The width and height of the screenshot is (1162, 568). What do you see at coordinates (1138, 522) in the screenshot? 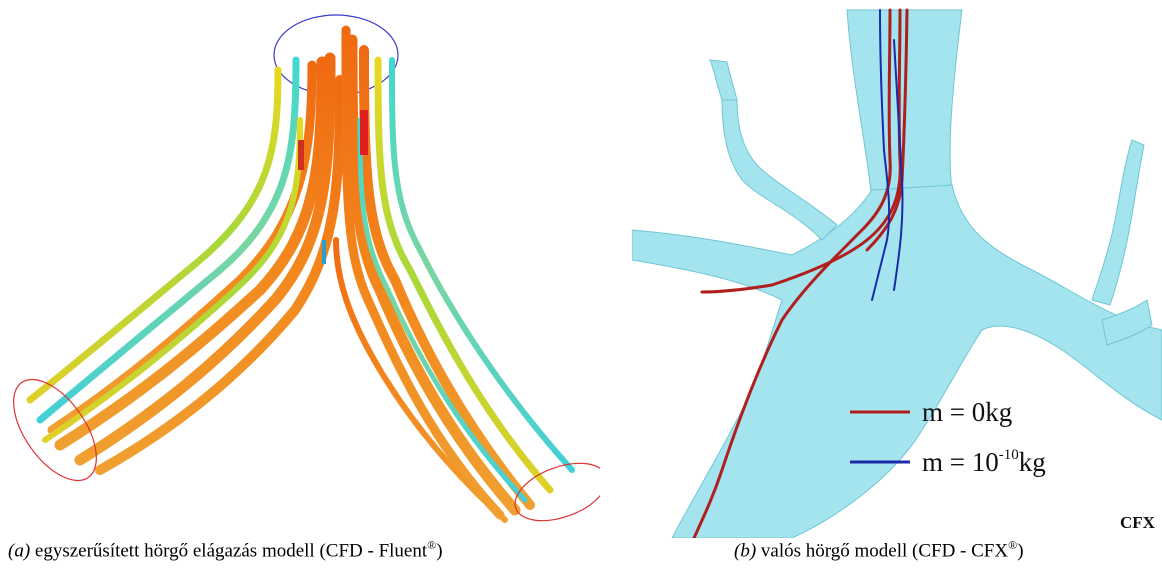
I see `cfx-watermark: CFX` at bounding box center [1138, 522].